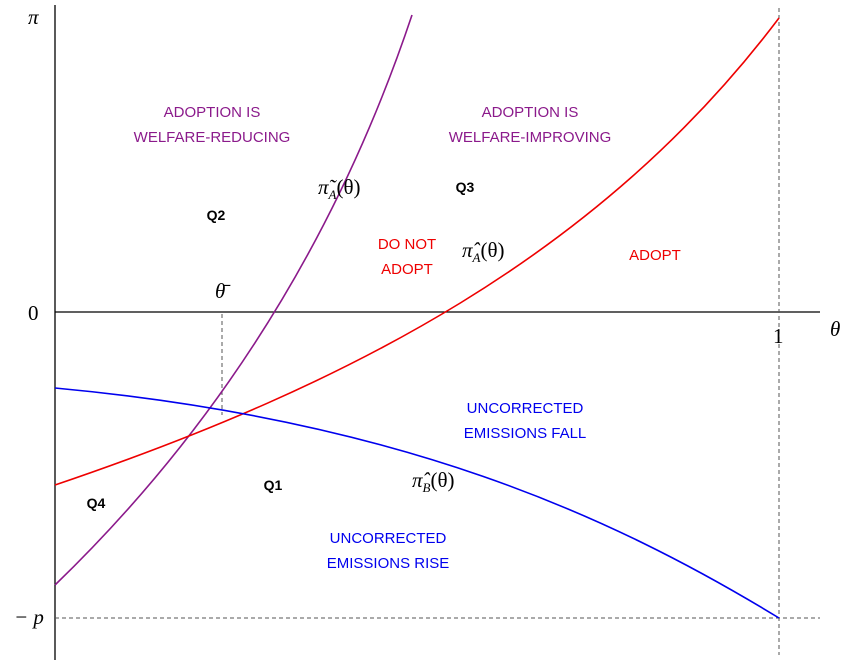  I want to click on region-label: EMISSIONS RISE, so click(388, 563).